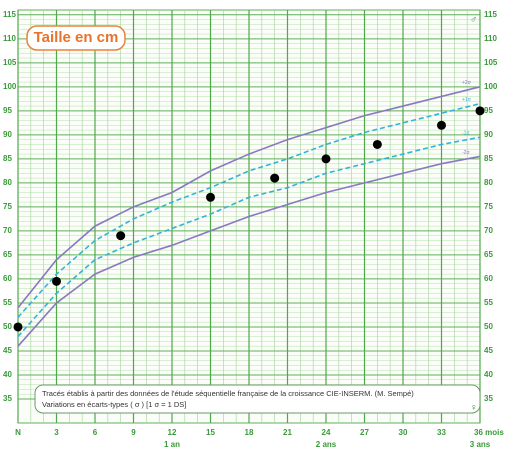 This screenshot has height=457, width=510. Describe the element at coordinates (9, 38) in the screenshot. I see `y-tick-label: 110` at that location.